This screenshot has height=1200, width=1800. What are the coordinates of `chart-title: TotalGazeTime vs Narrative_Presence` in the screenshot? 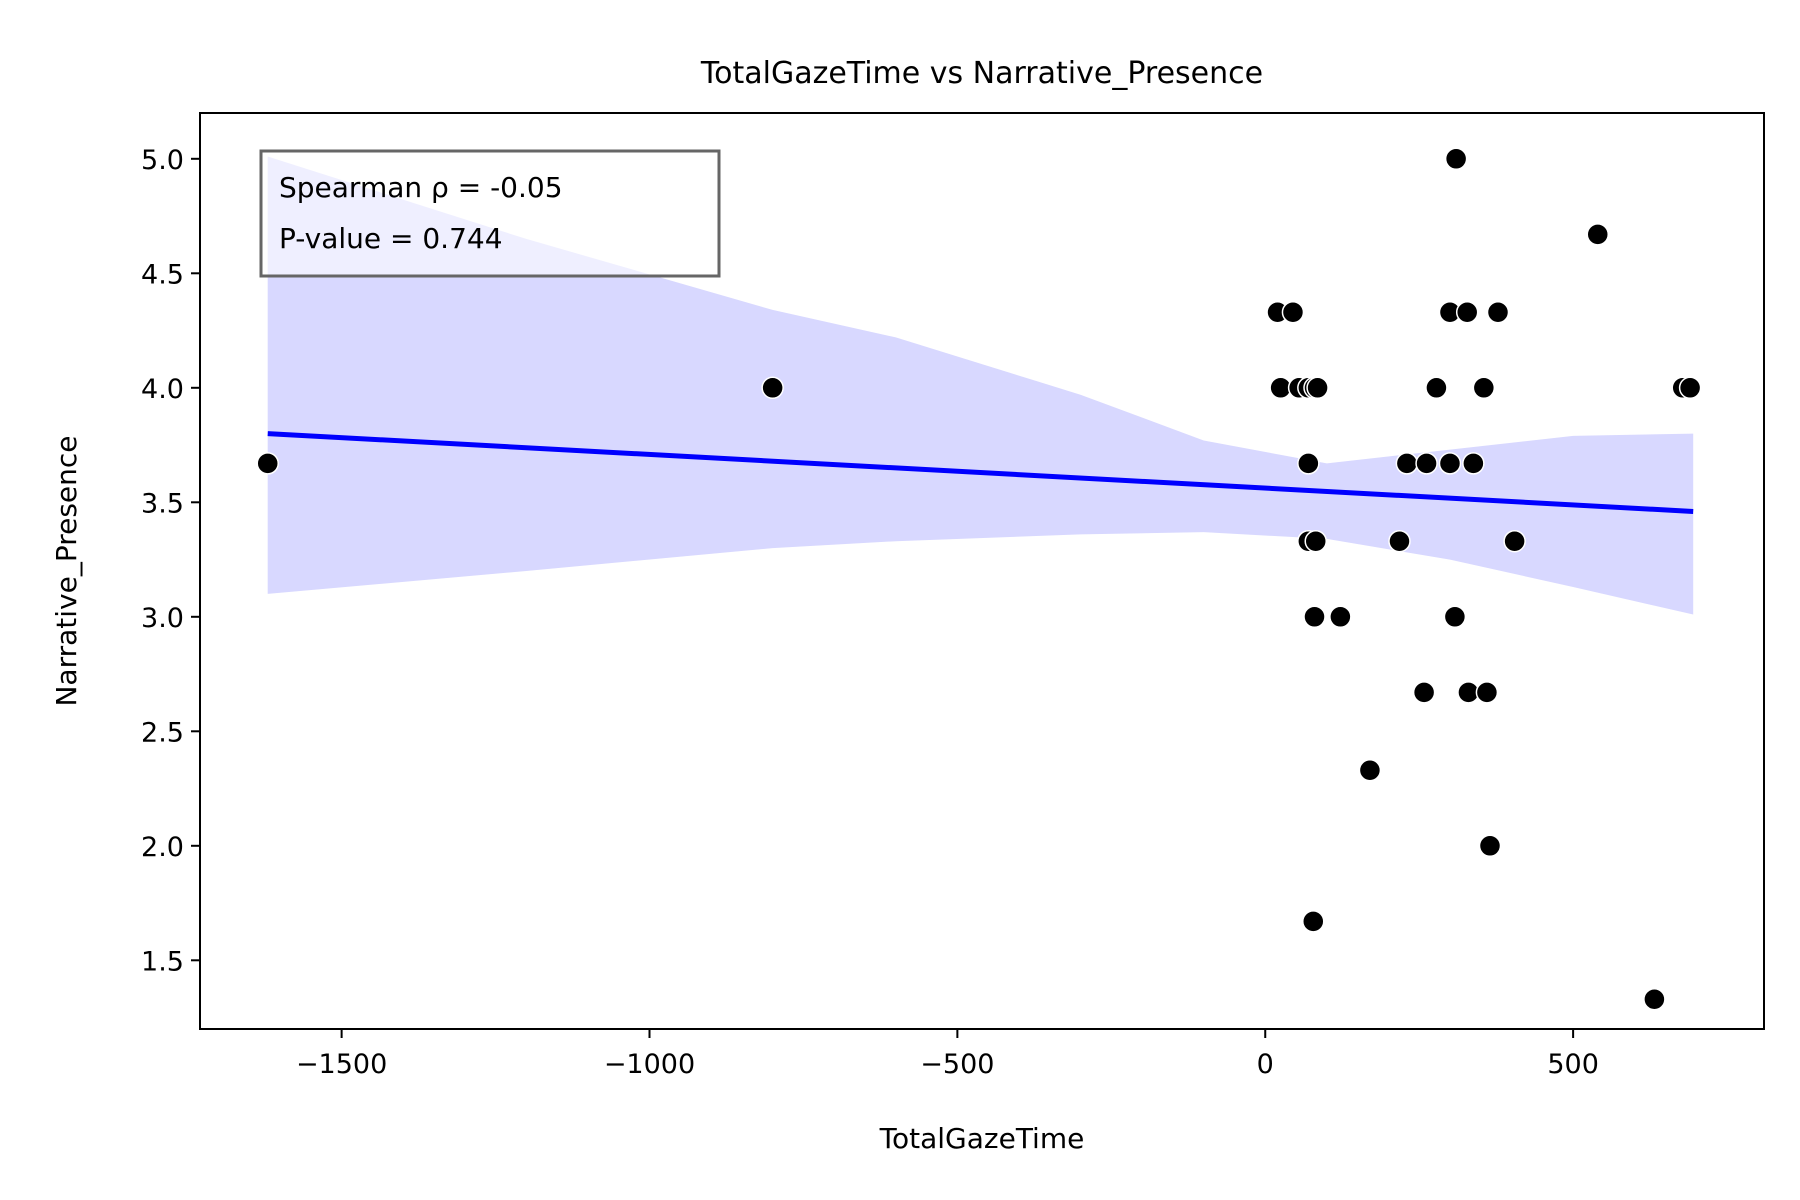 It's located at (981, 73).